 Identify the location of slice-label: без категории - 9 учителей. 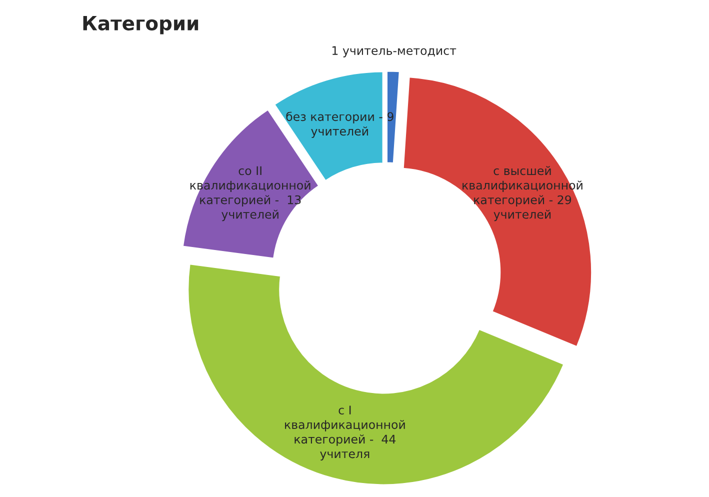
(340, 125).